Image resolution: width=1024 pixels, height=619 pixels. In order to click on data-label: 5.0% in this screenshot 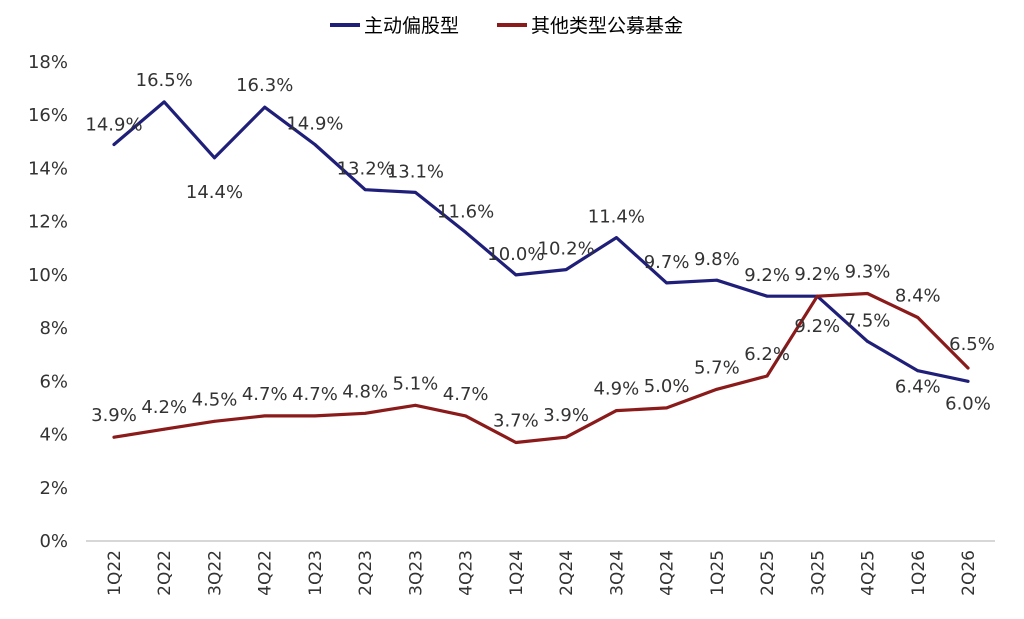, I will do `click(667, 386)`.